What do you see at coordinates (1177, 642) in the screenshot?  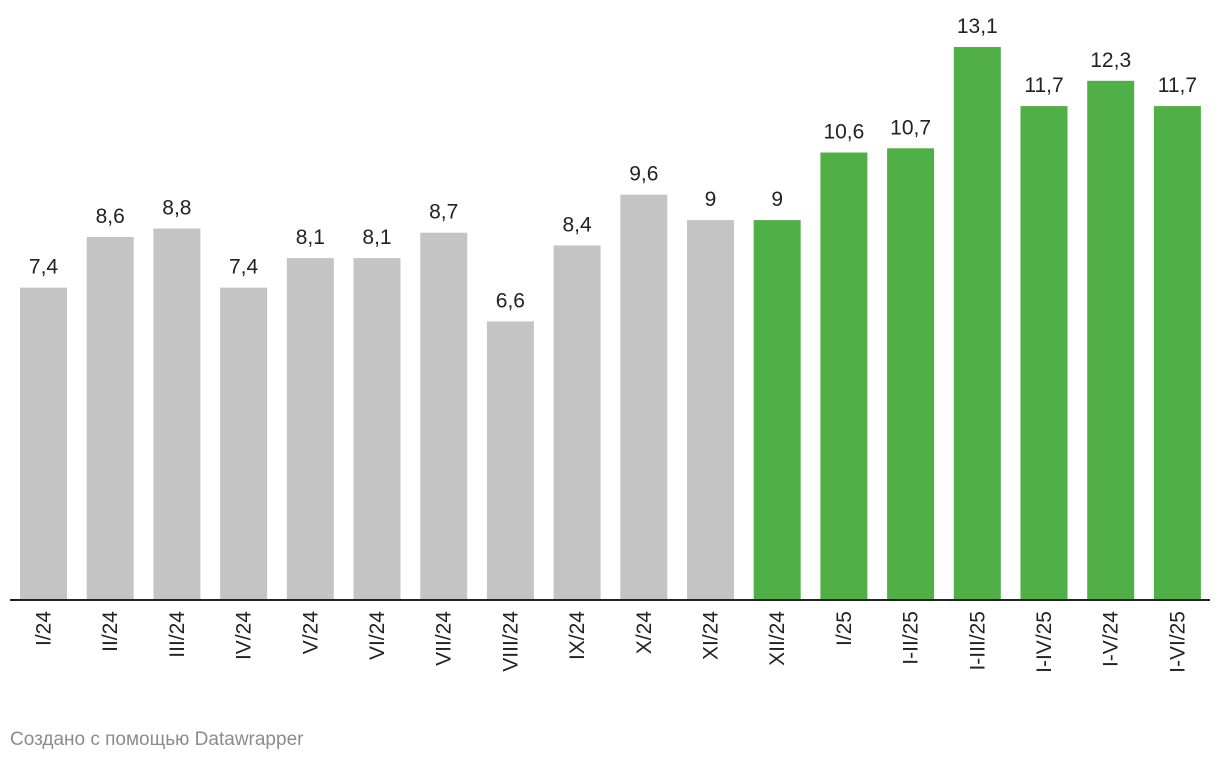 I see `category-label: I-VI/25` at bounding box center [1177, 642].